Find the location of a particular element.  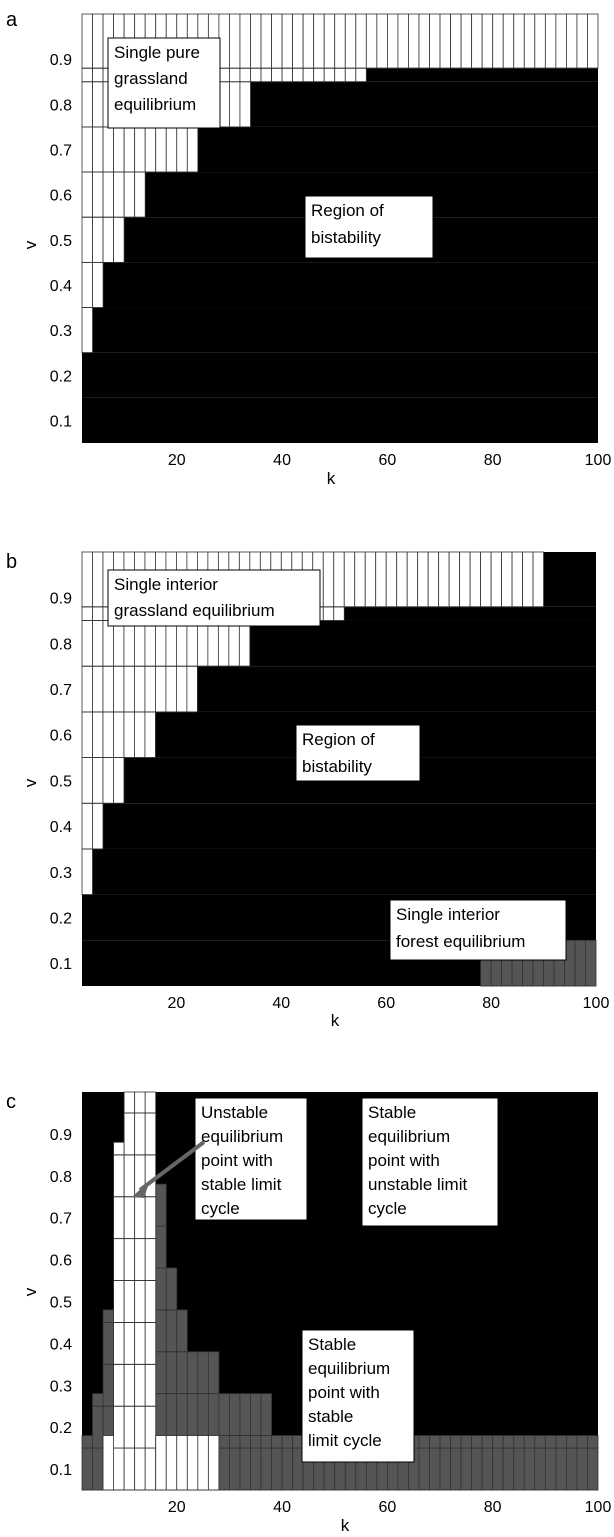

panel-b-xtick: 20 is located at coordinates (177, 1003).